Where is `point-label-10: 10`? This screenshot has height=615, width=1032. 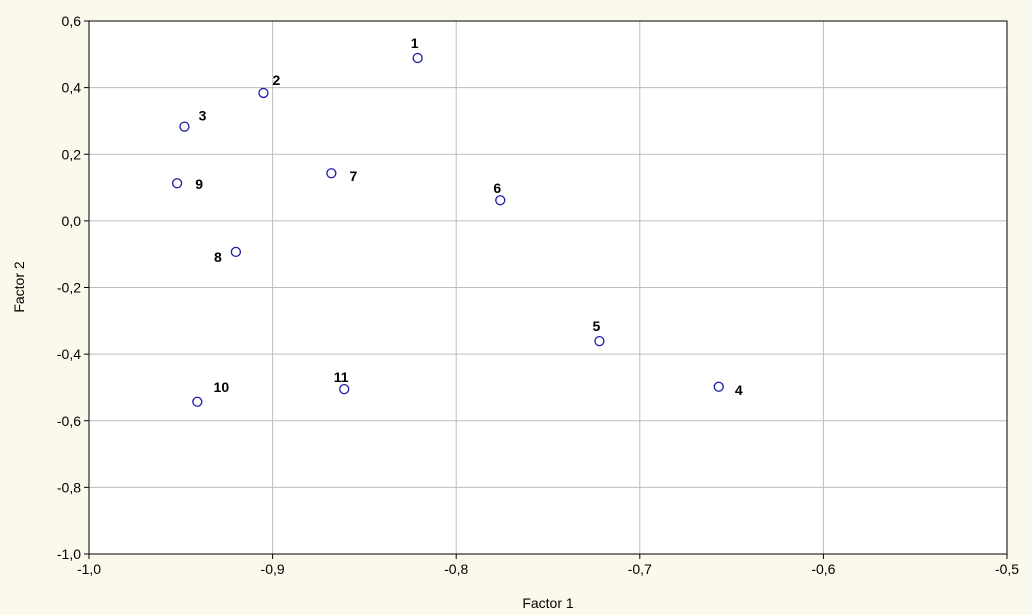
point-label-10: 10 is located at coordinates (222, 387).